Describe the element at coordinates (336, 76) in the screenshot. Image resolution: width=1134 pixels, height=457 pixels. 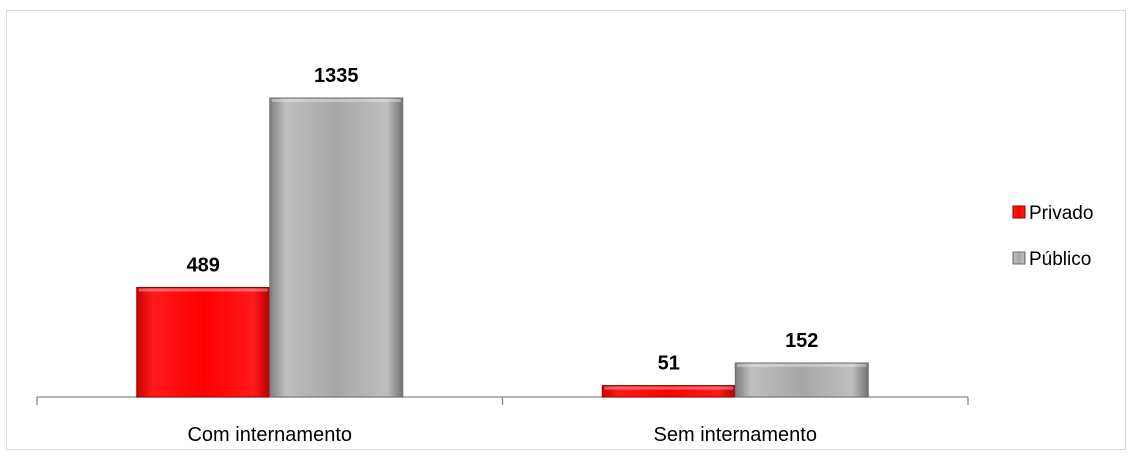
I see `data-label: 1335` at that location.